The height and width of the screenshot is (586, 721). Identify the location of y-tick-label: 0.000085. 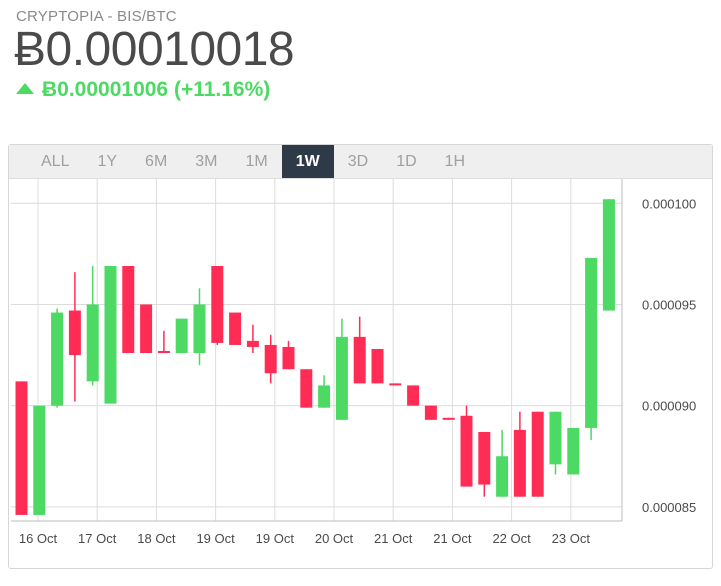
(669, 507).